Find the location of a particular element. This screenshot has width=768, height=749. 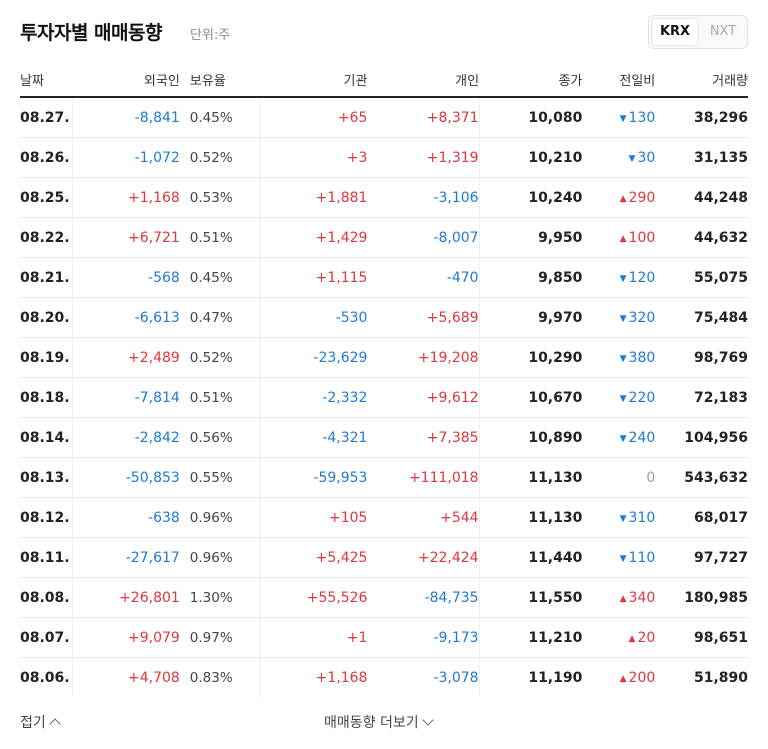

cell-individual: +9,612 is located at coordinates (423, 397).